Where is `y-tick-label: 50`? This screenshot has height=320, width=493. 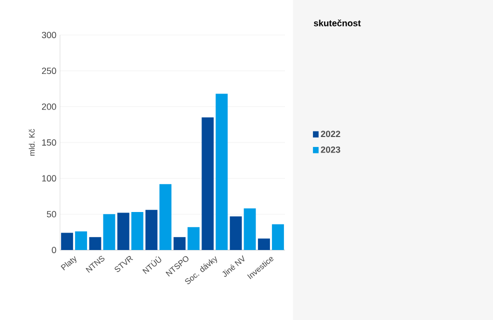
y-tick-label: 50 is located at coordinates (51, 214).